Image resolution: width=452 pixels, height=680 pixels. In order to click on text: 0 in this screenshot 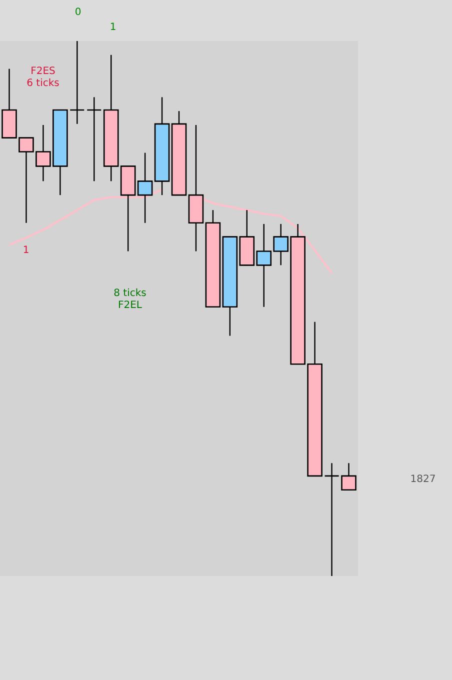, I will do `click(78, 12)`.